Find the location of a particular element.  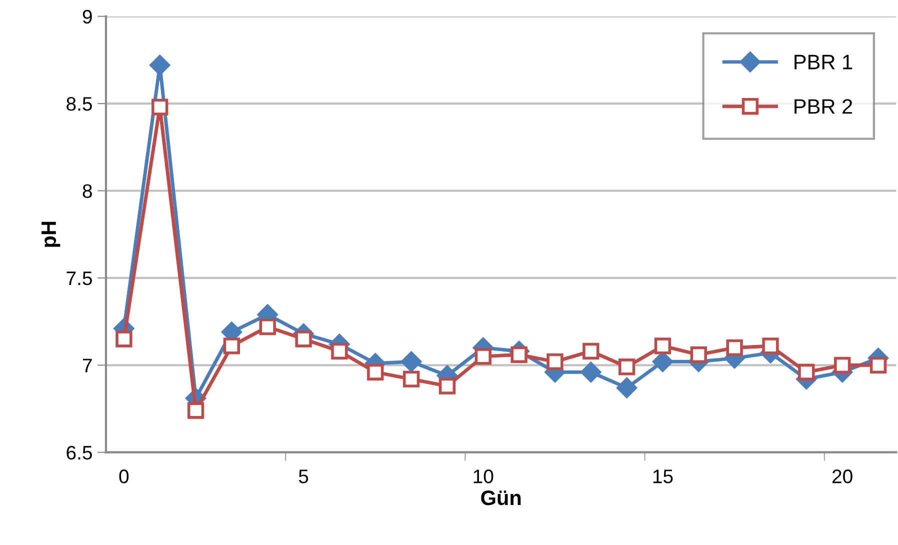

y-tick-label: 7 is located at coordinates (87, 365).